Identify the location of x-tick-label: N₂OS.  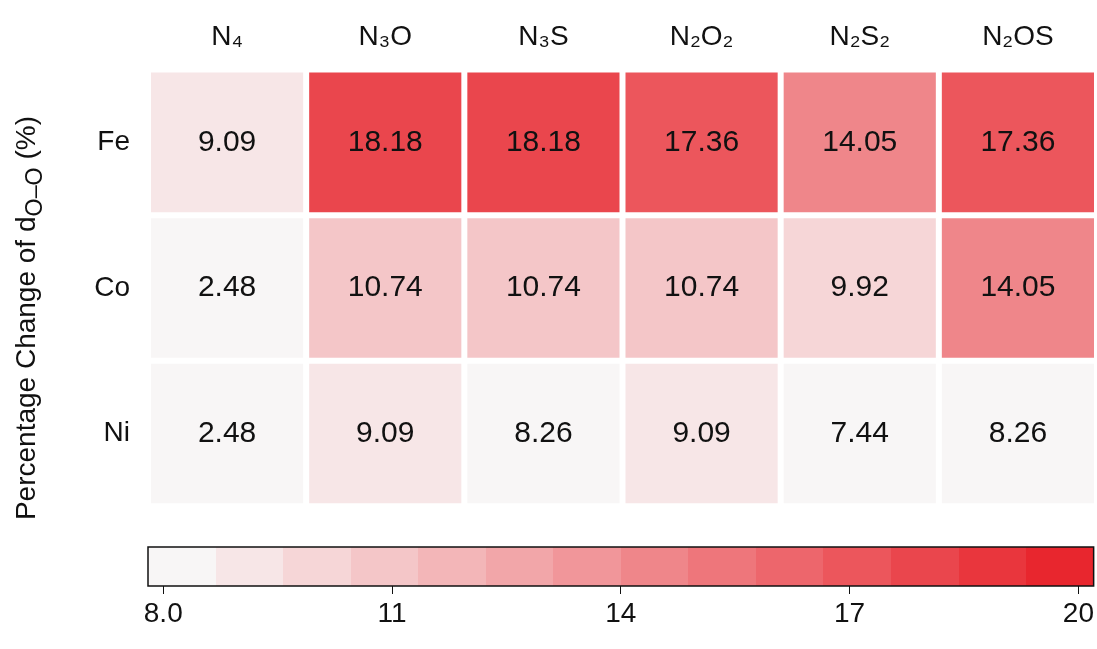
(1018, 35).